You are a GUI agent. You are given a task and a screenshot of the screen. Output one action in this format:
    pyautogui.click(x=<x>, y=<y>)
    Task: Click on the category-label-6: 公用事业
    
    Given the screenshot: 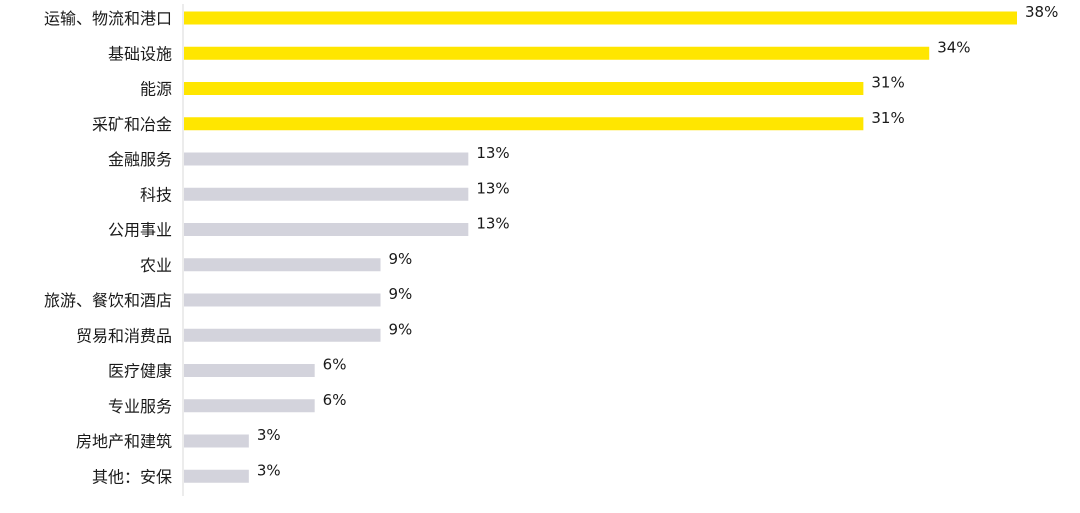 What is the action you would take?
    pyautogui.click(x=140, y=230)
    